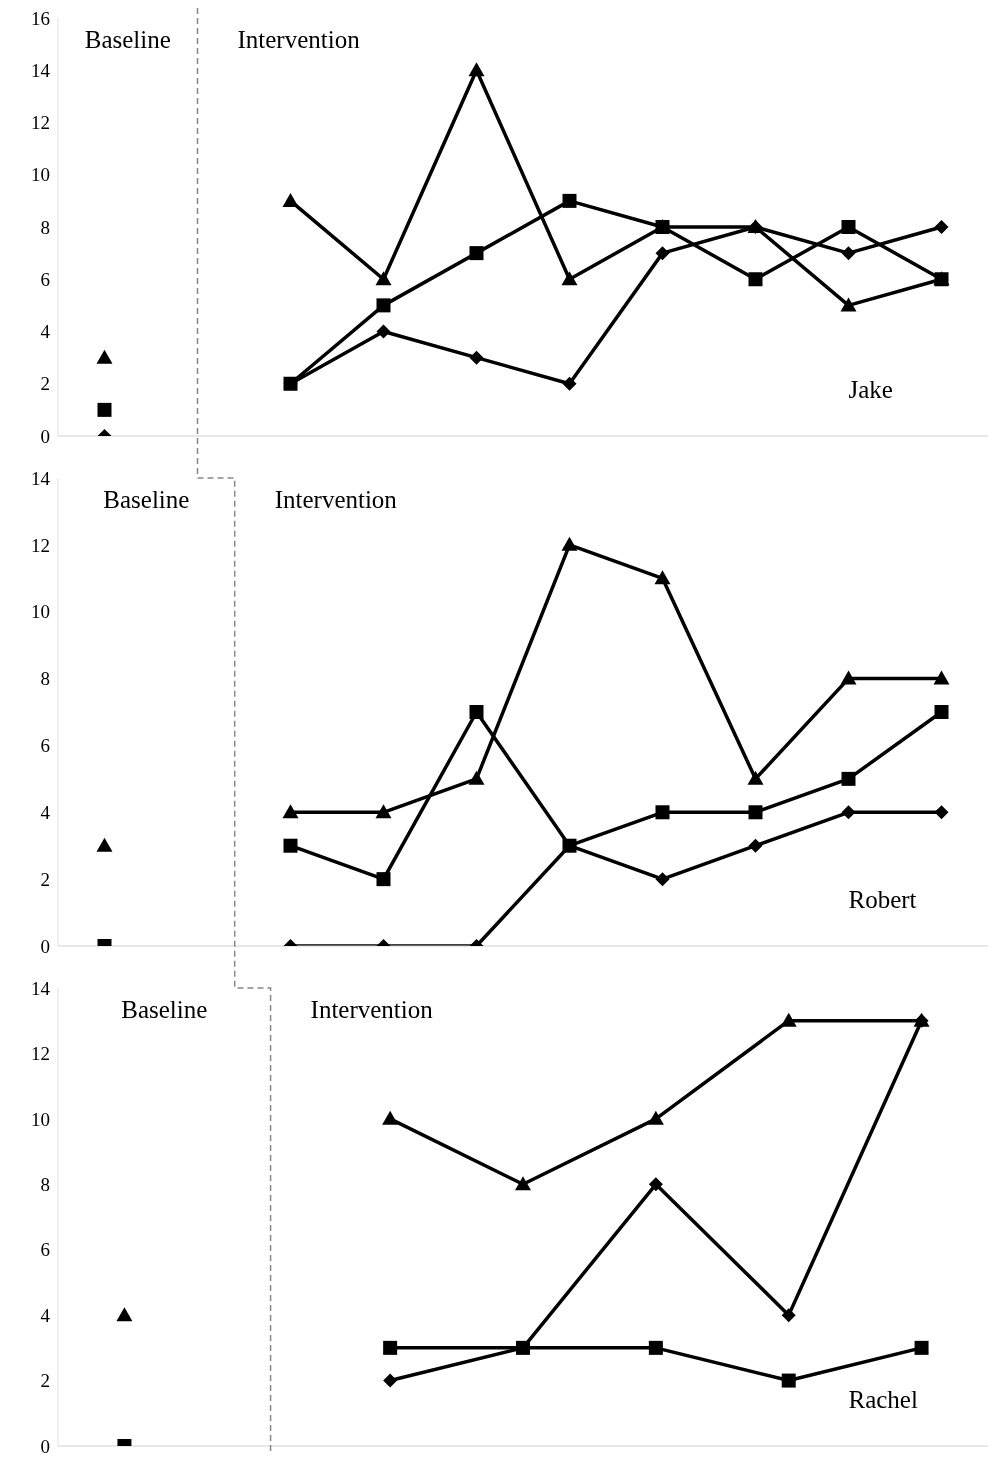  What do you see at coordinates (40, 18) in the screenshot?
I see `y-tick-label: 16` at bounding box center [40, 18].